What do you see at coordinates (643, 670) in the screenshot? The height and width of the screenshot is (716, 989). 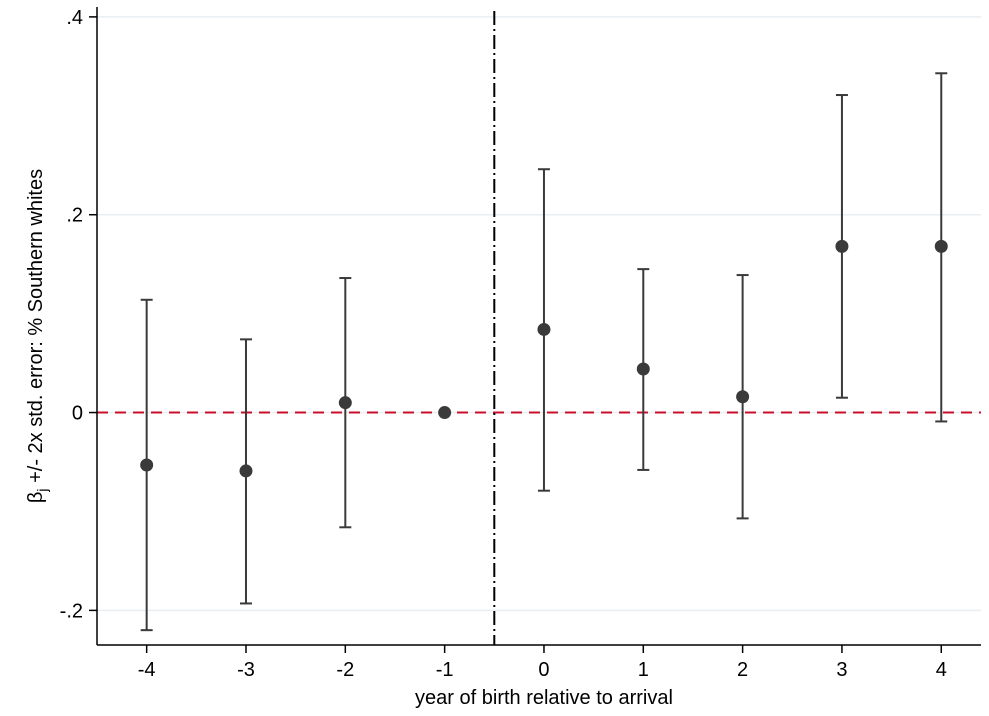 I see `x-tick-label: 1` at bounding box center [643, 670].